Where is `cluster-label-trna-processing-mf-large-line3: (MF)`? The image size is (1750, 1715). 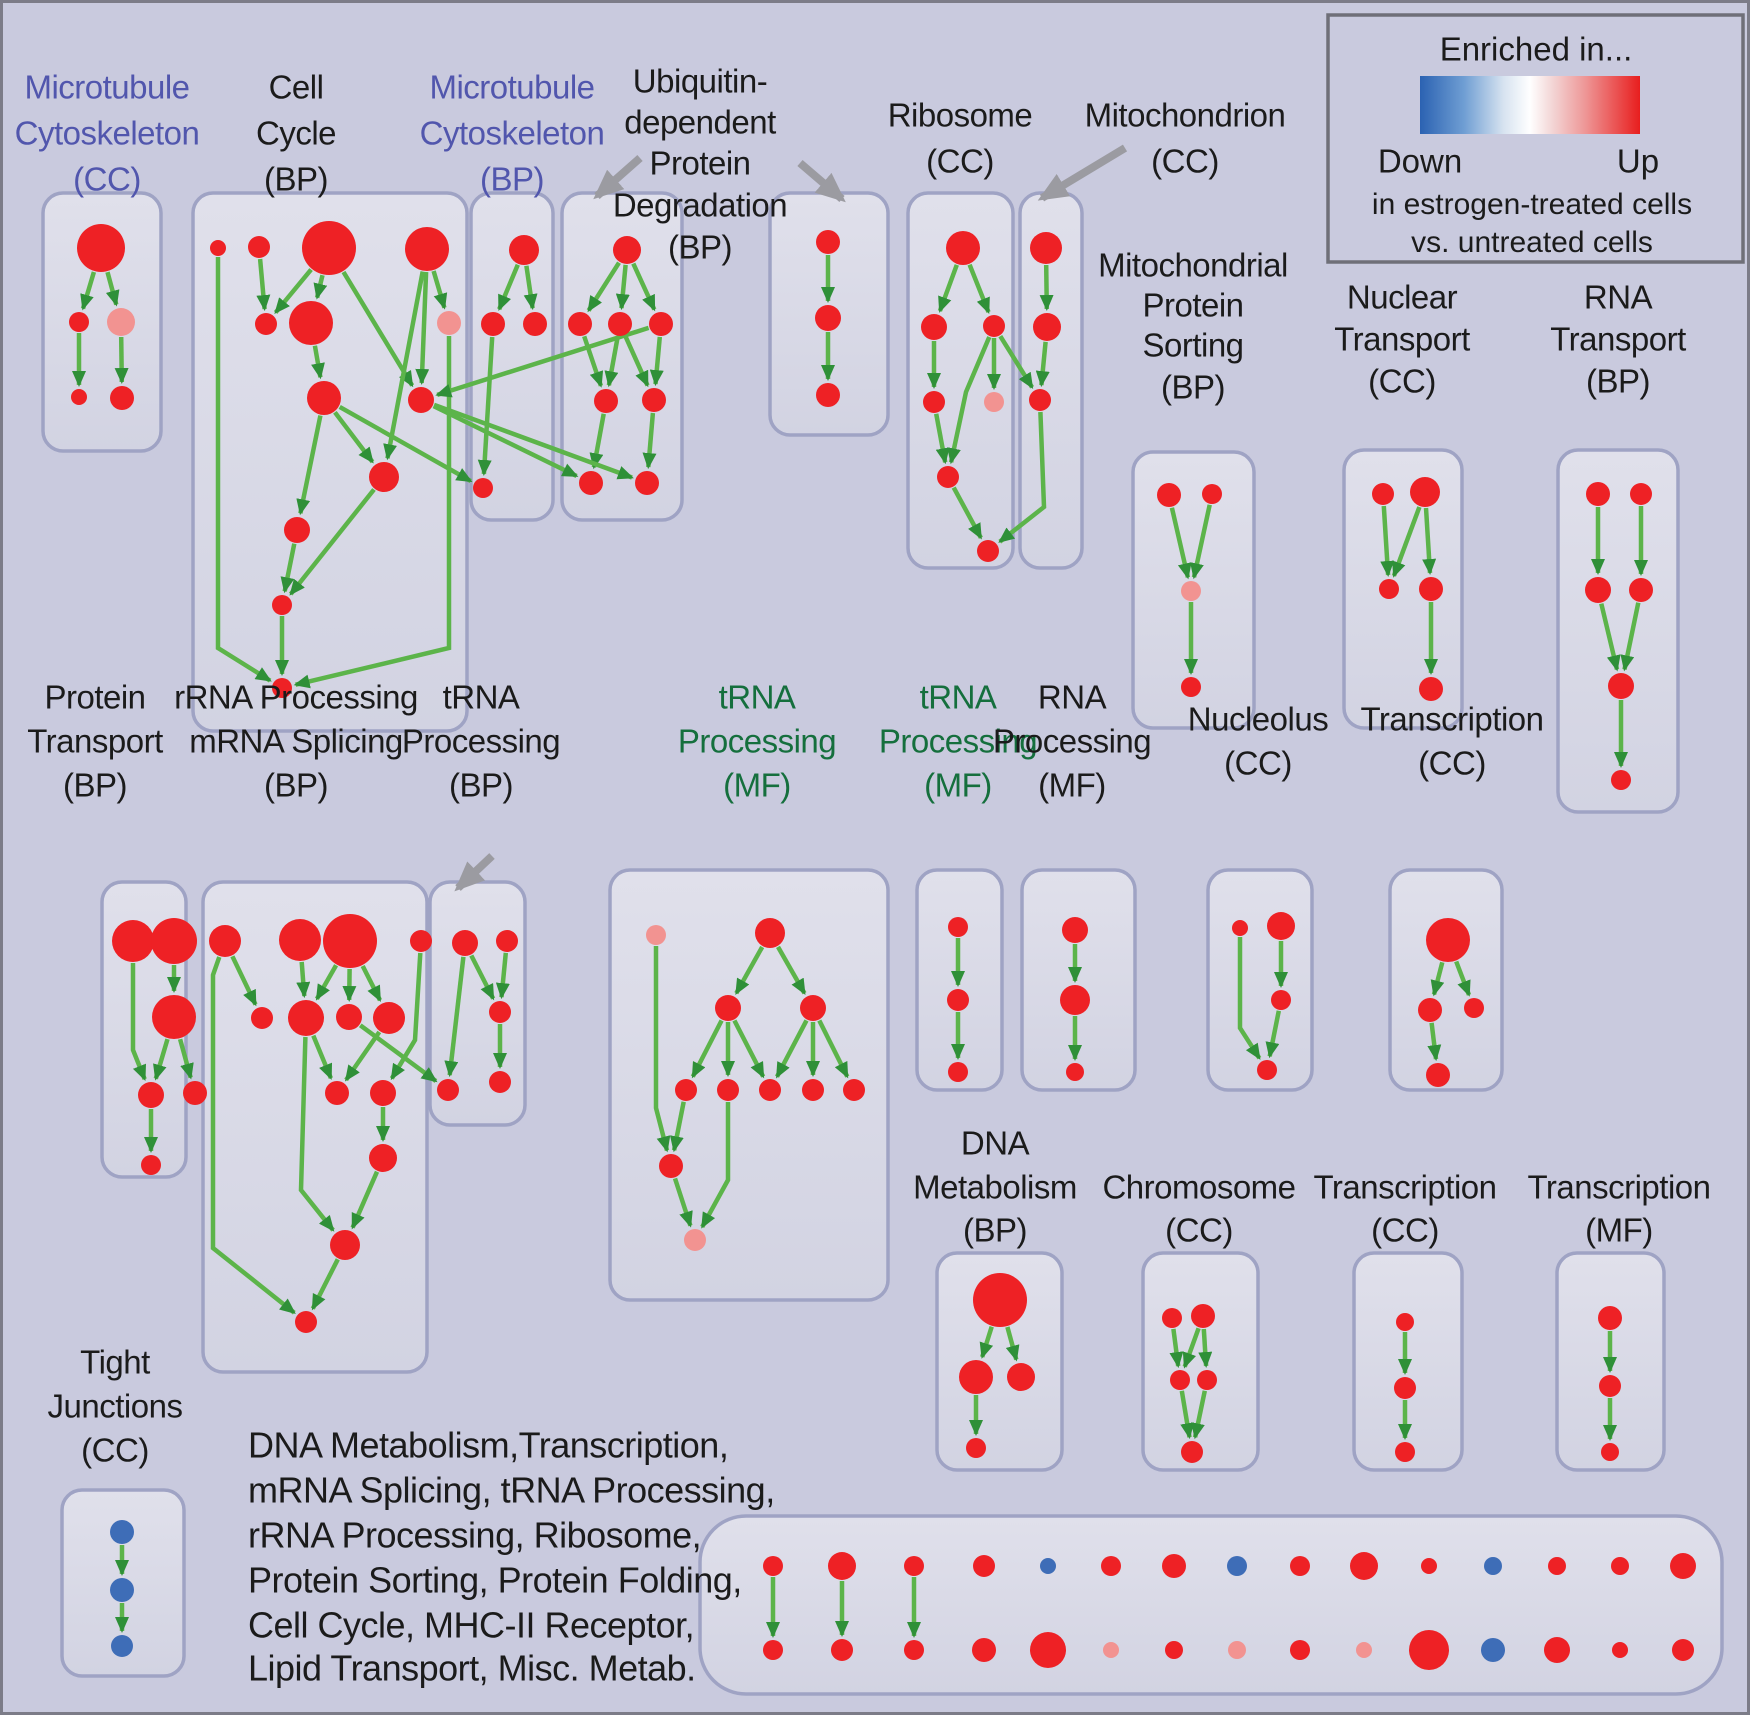 cluster-label-trna-processing-mf-large-line3: (MF) is located at coordinates (757, 785).